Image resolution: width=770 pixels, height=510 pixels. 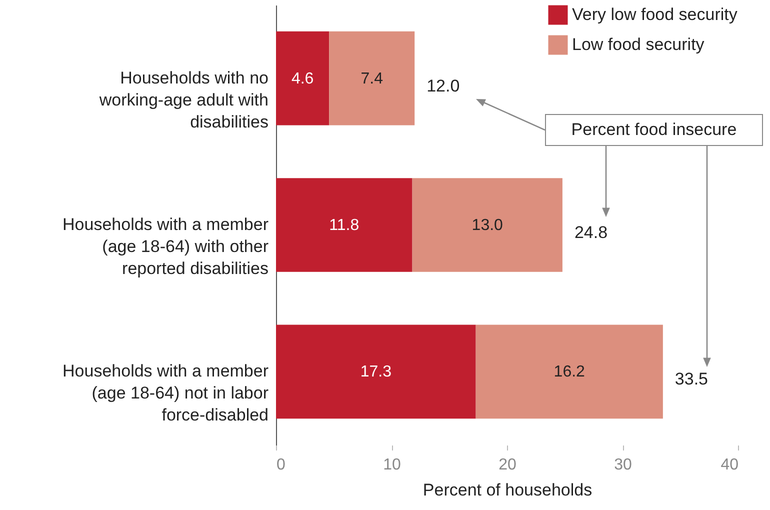 I want to click on y-tick-label: Households with a member (age 18-64) with other reported disabilities, so click(x=165, y=246).